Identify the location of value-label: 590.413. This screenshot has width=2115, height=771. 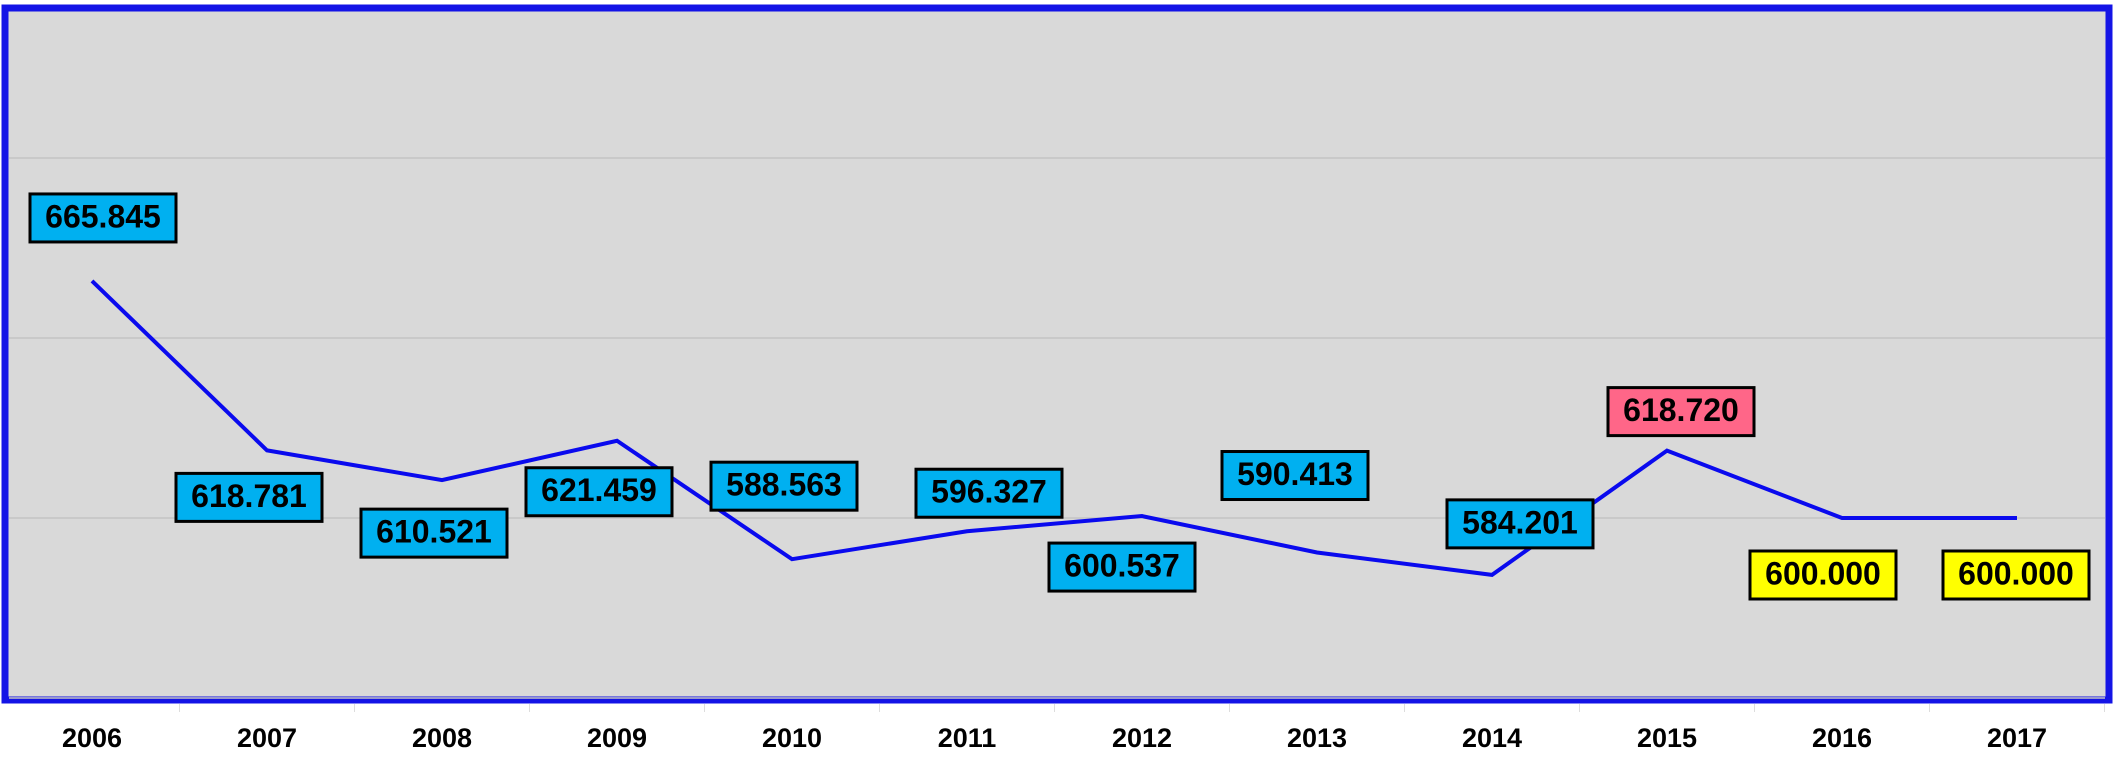
(1295, 474).